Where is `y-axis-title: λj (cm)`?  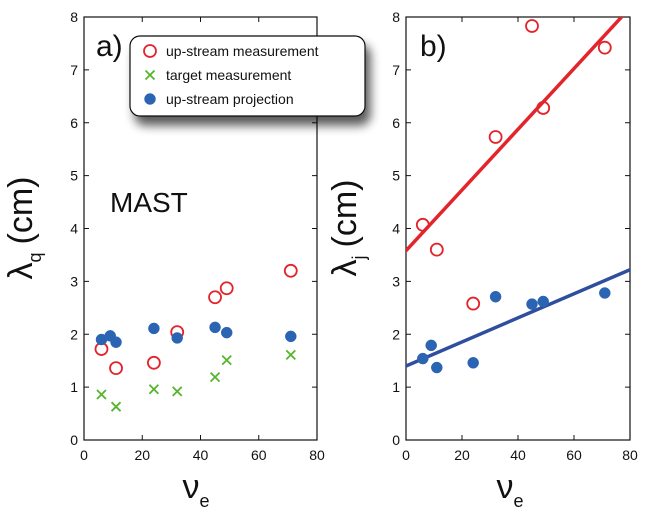
y-axis-title: λj (cm) is located at coordinates (347, 228).